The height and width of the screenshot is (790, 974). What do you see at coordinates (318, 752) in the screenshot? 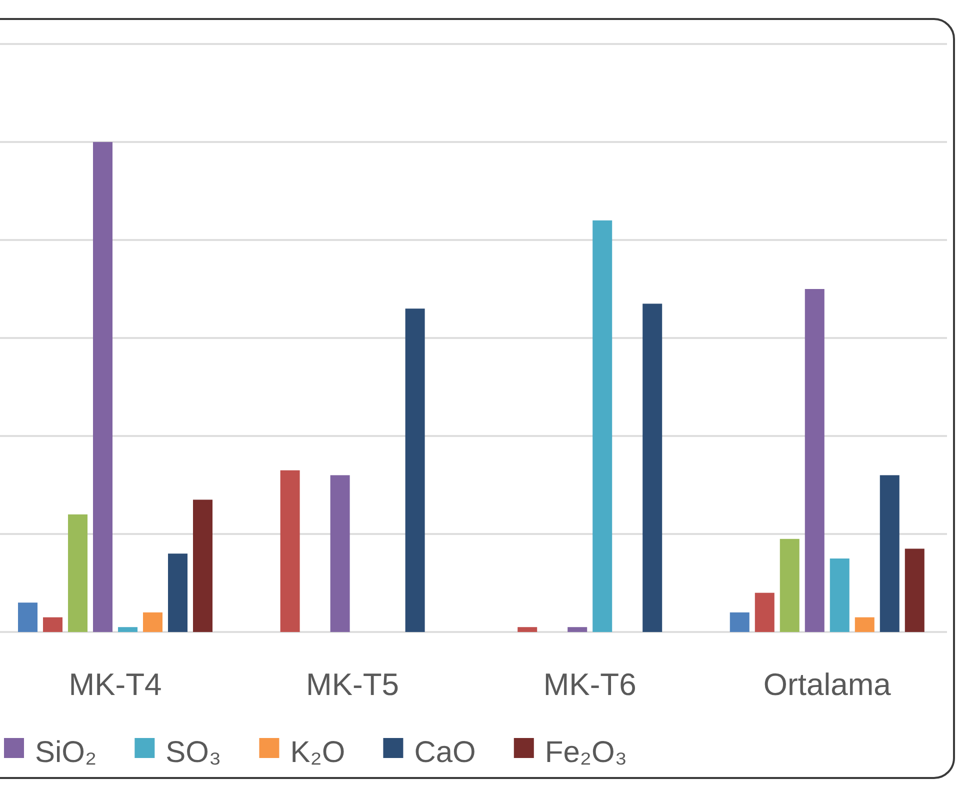
I see `legend-label: K₂O` at bounding box center [318, 752].